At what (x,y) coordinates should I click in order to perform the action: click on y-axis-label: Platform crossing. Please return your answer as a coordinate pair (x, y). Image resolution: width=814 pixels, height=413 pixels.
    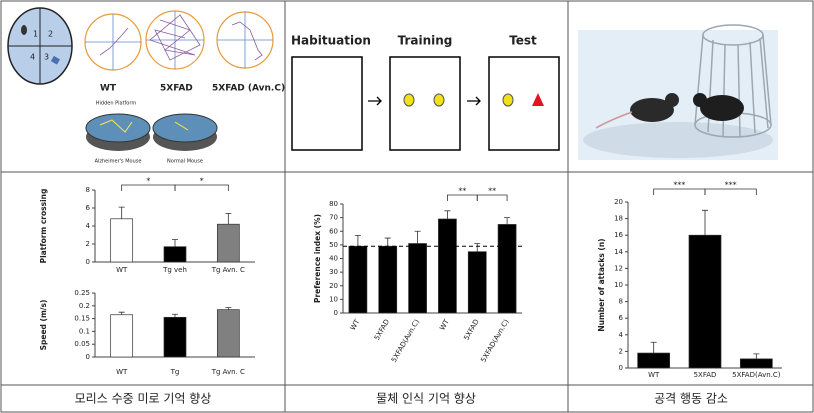
    Looking at the image, I should click on (43, 226).